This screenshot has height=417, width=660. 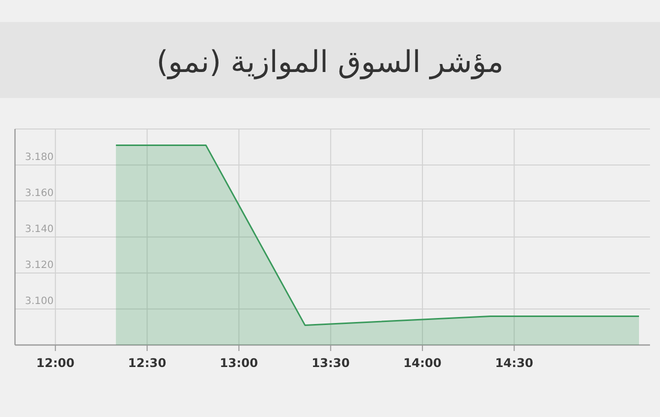 I want to click on x-tick-label: 12:00, so click(x=55, y=363).